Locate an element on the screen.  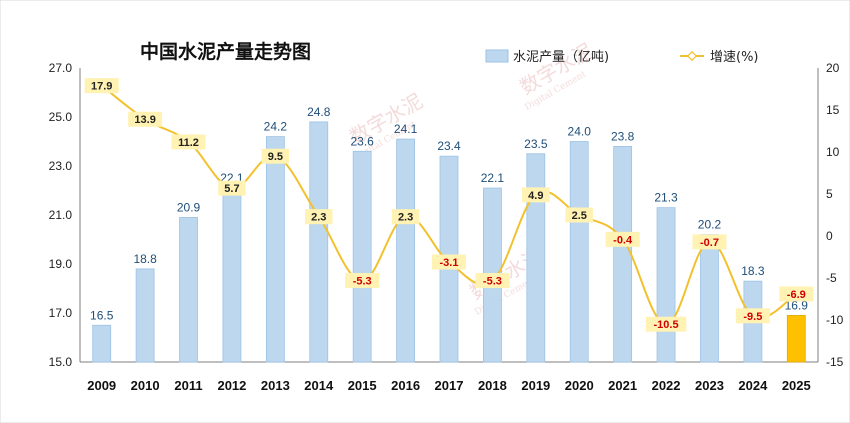
x-tick-label: 2024 is located at coordinates (753, 385).